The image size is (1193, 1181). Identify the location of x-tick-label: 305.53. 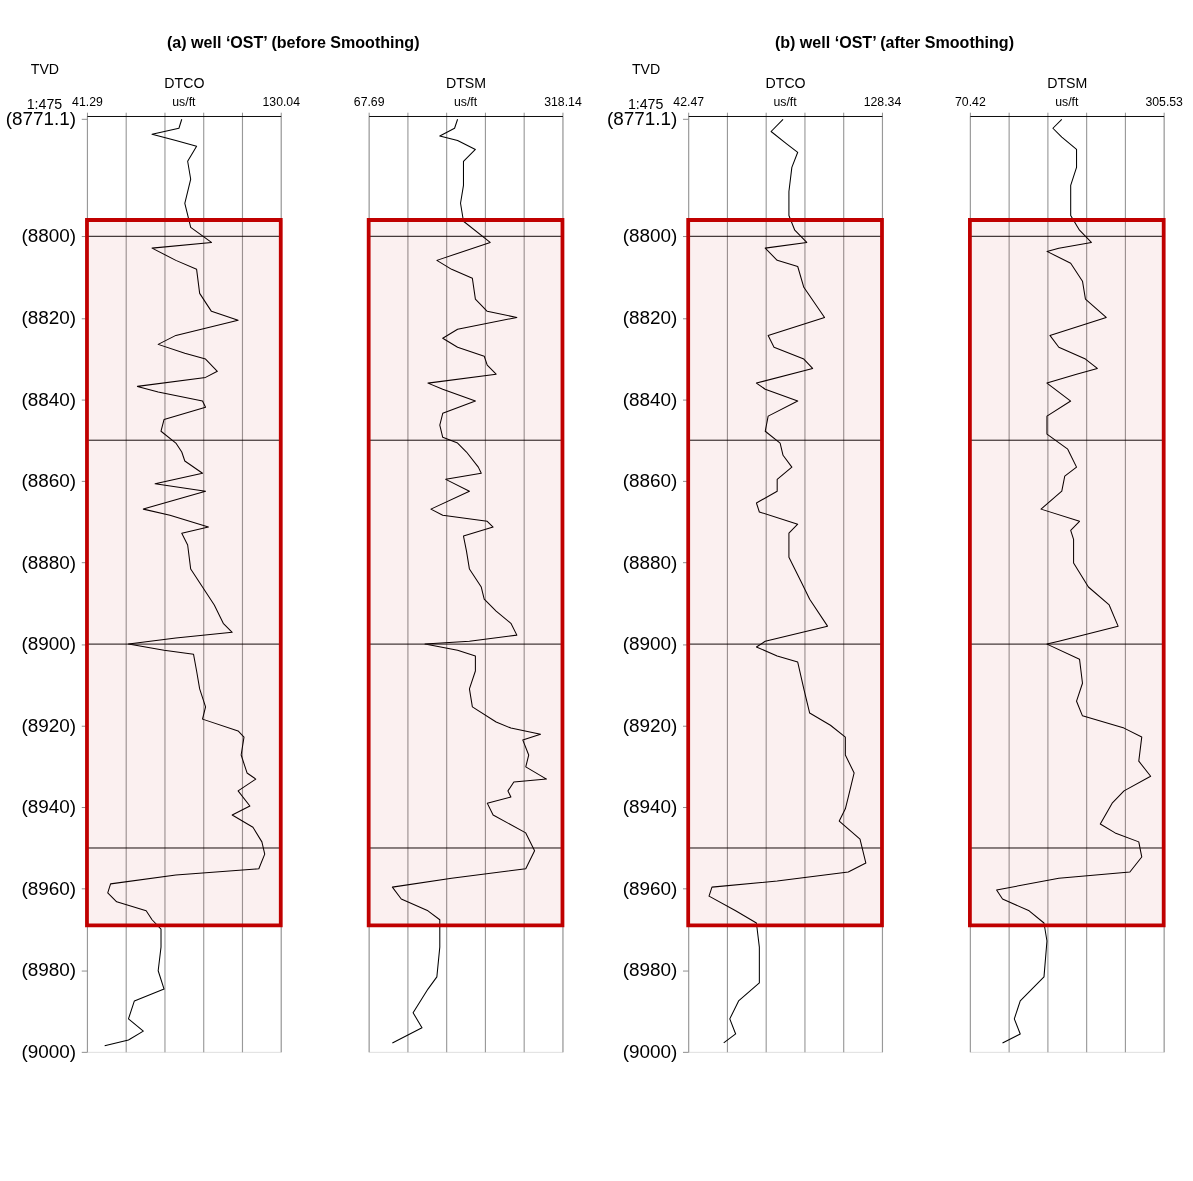
(1164, 102).